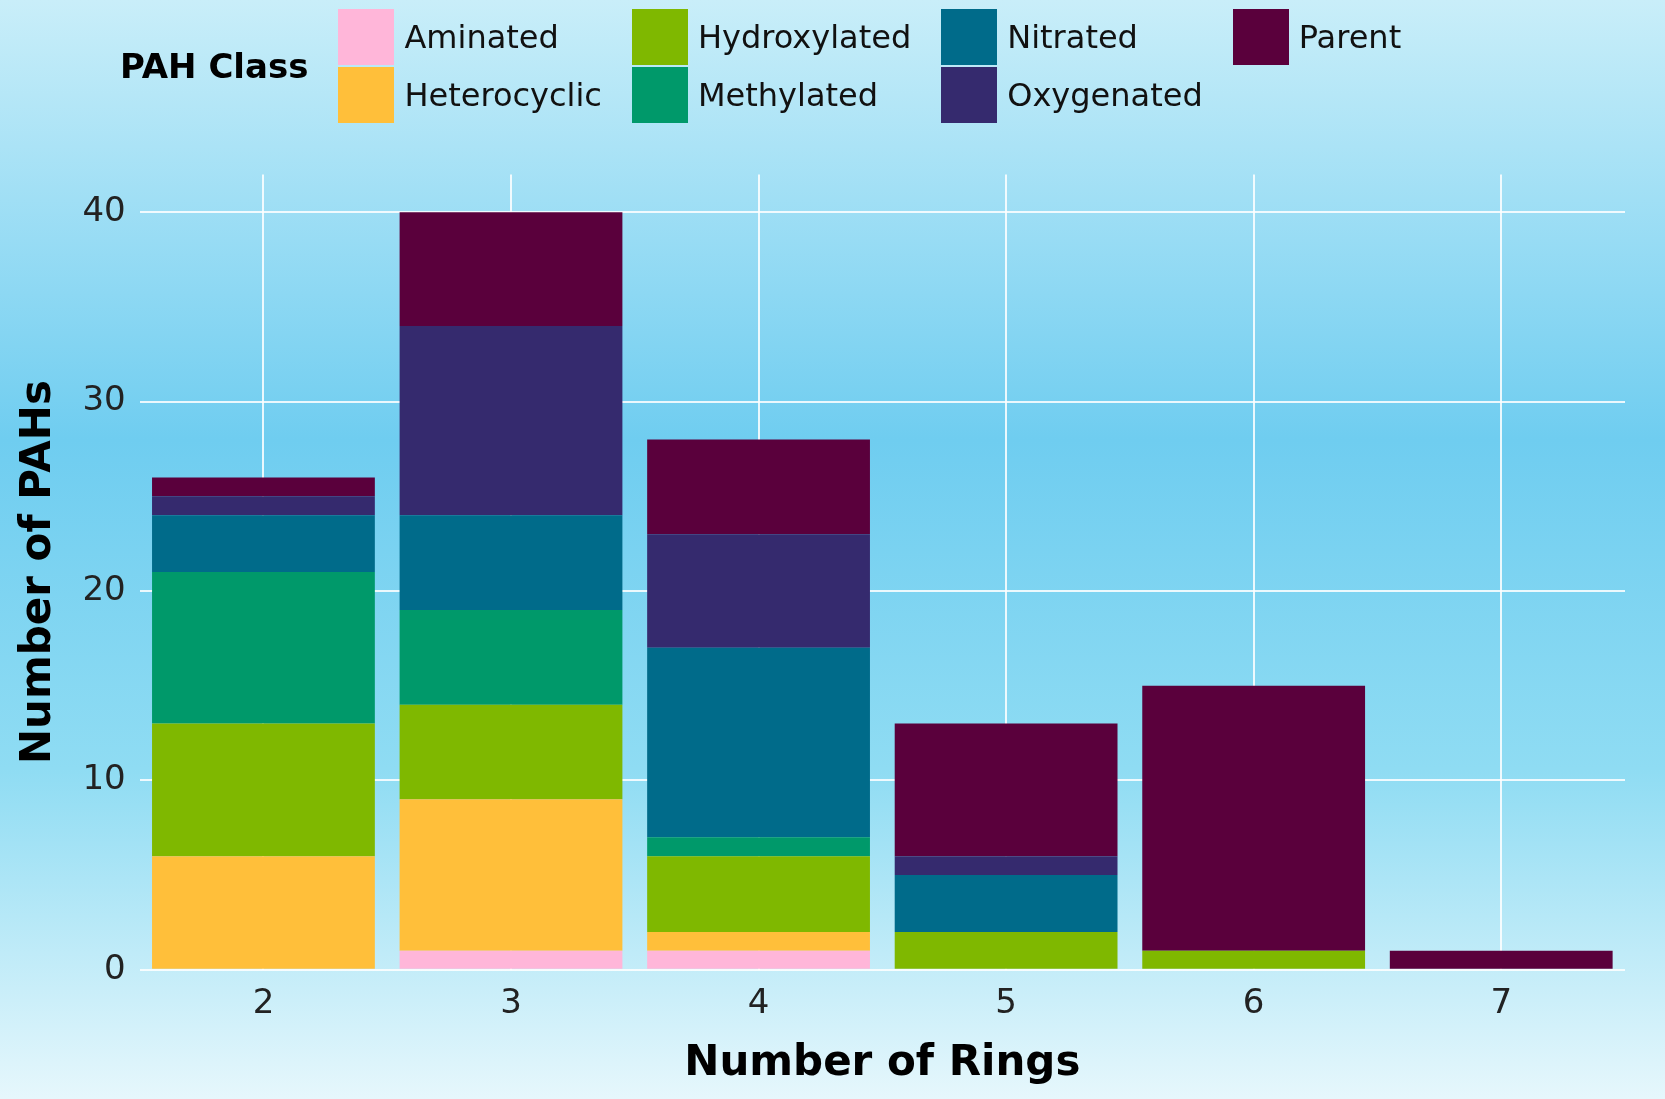 The width and height of the screenshot is (1665, 1099). I want to click on legend-label: Nitrated, so click(1072, 37).